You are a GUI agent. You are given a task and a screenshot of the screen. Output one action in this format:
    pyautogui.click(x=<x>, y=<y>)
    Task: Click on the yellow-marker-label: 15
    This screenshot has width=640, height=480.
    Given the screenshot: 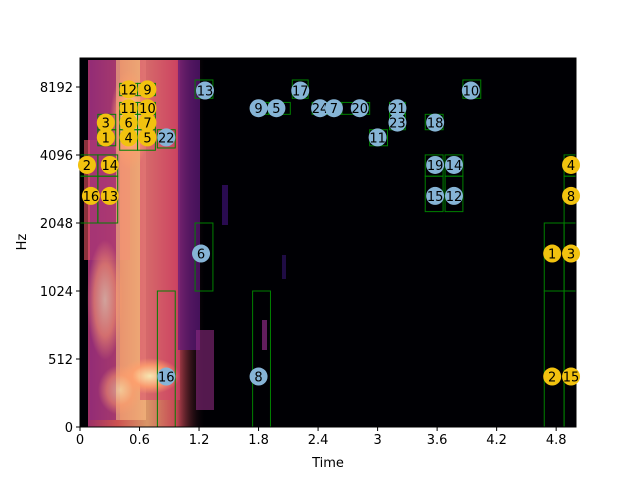 What is the action you would take?
    pyautogui.click(x=571, y=378)
    